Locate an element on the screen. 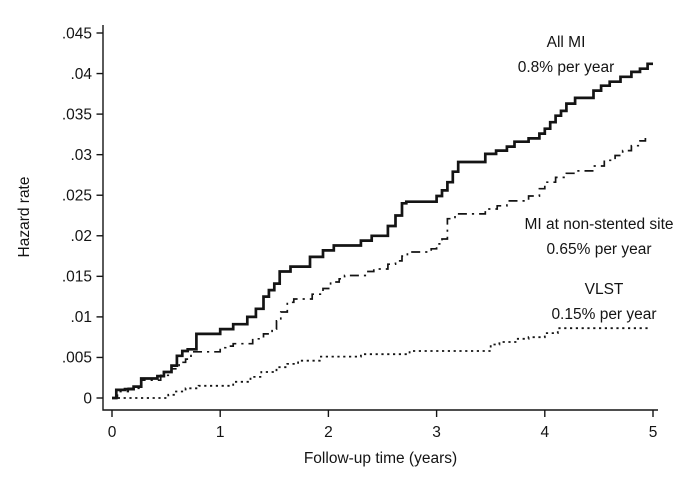 This screenshot has width=697, height=478. y-tick-label: .045 is located at coordinates (77, 33).